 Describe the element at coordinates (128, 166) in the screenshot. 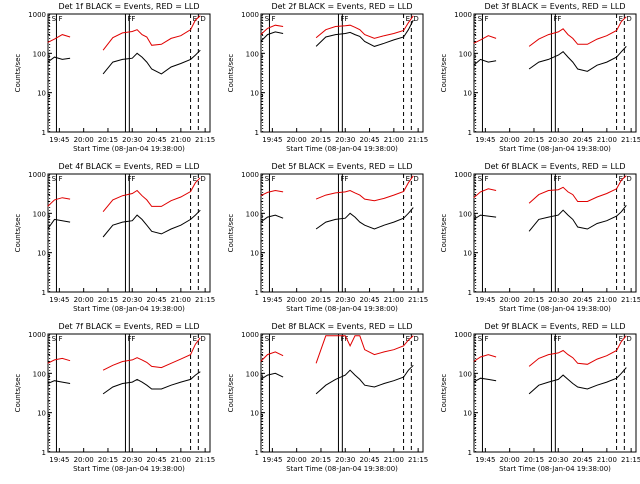

I see `panel-title: Det 4f BLACK = Events, RED = LLD` at that location.